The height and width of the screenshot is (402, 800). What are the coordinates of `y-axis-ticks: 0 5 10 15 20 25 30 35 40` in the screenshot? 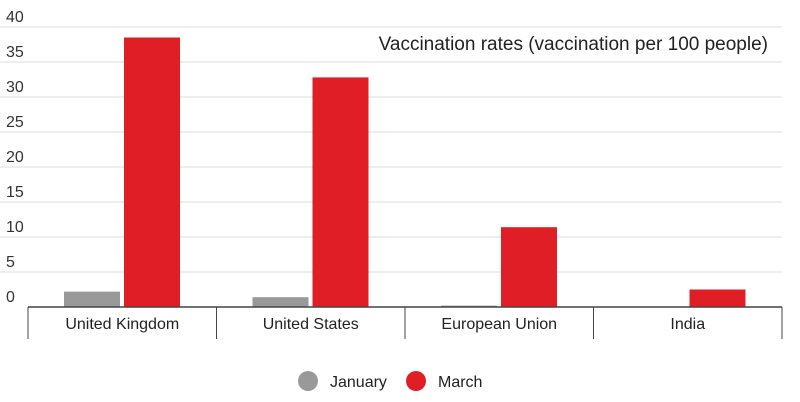 It's located at (15, 157).